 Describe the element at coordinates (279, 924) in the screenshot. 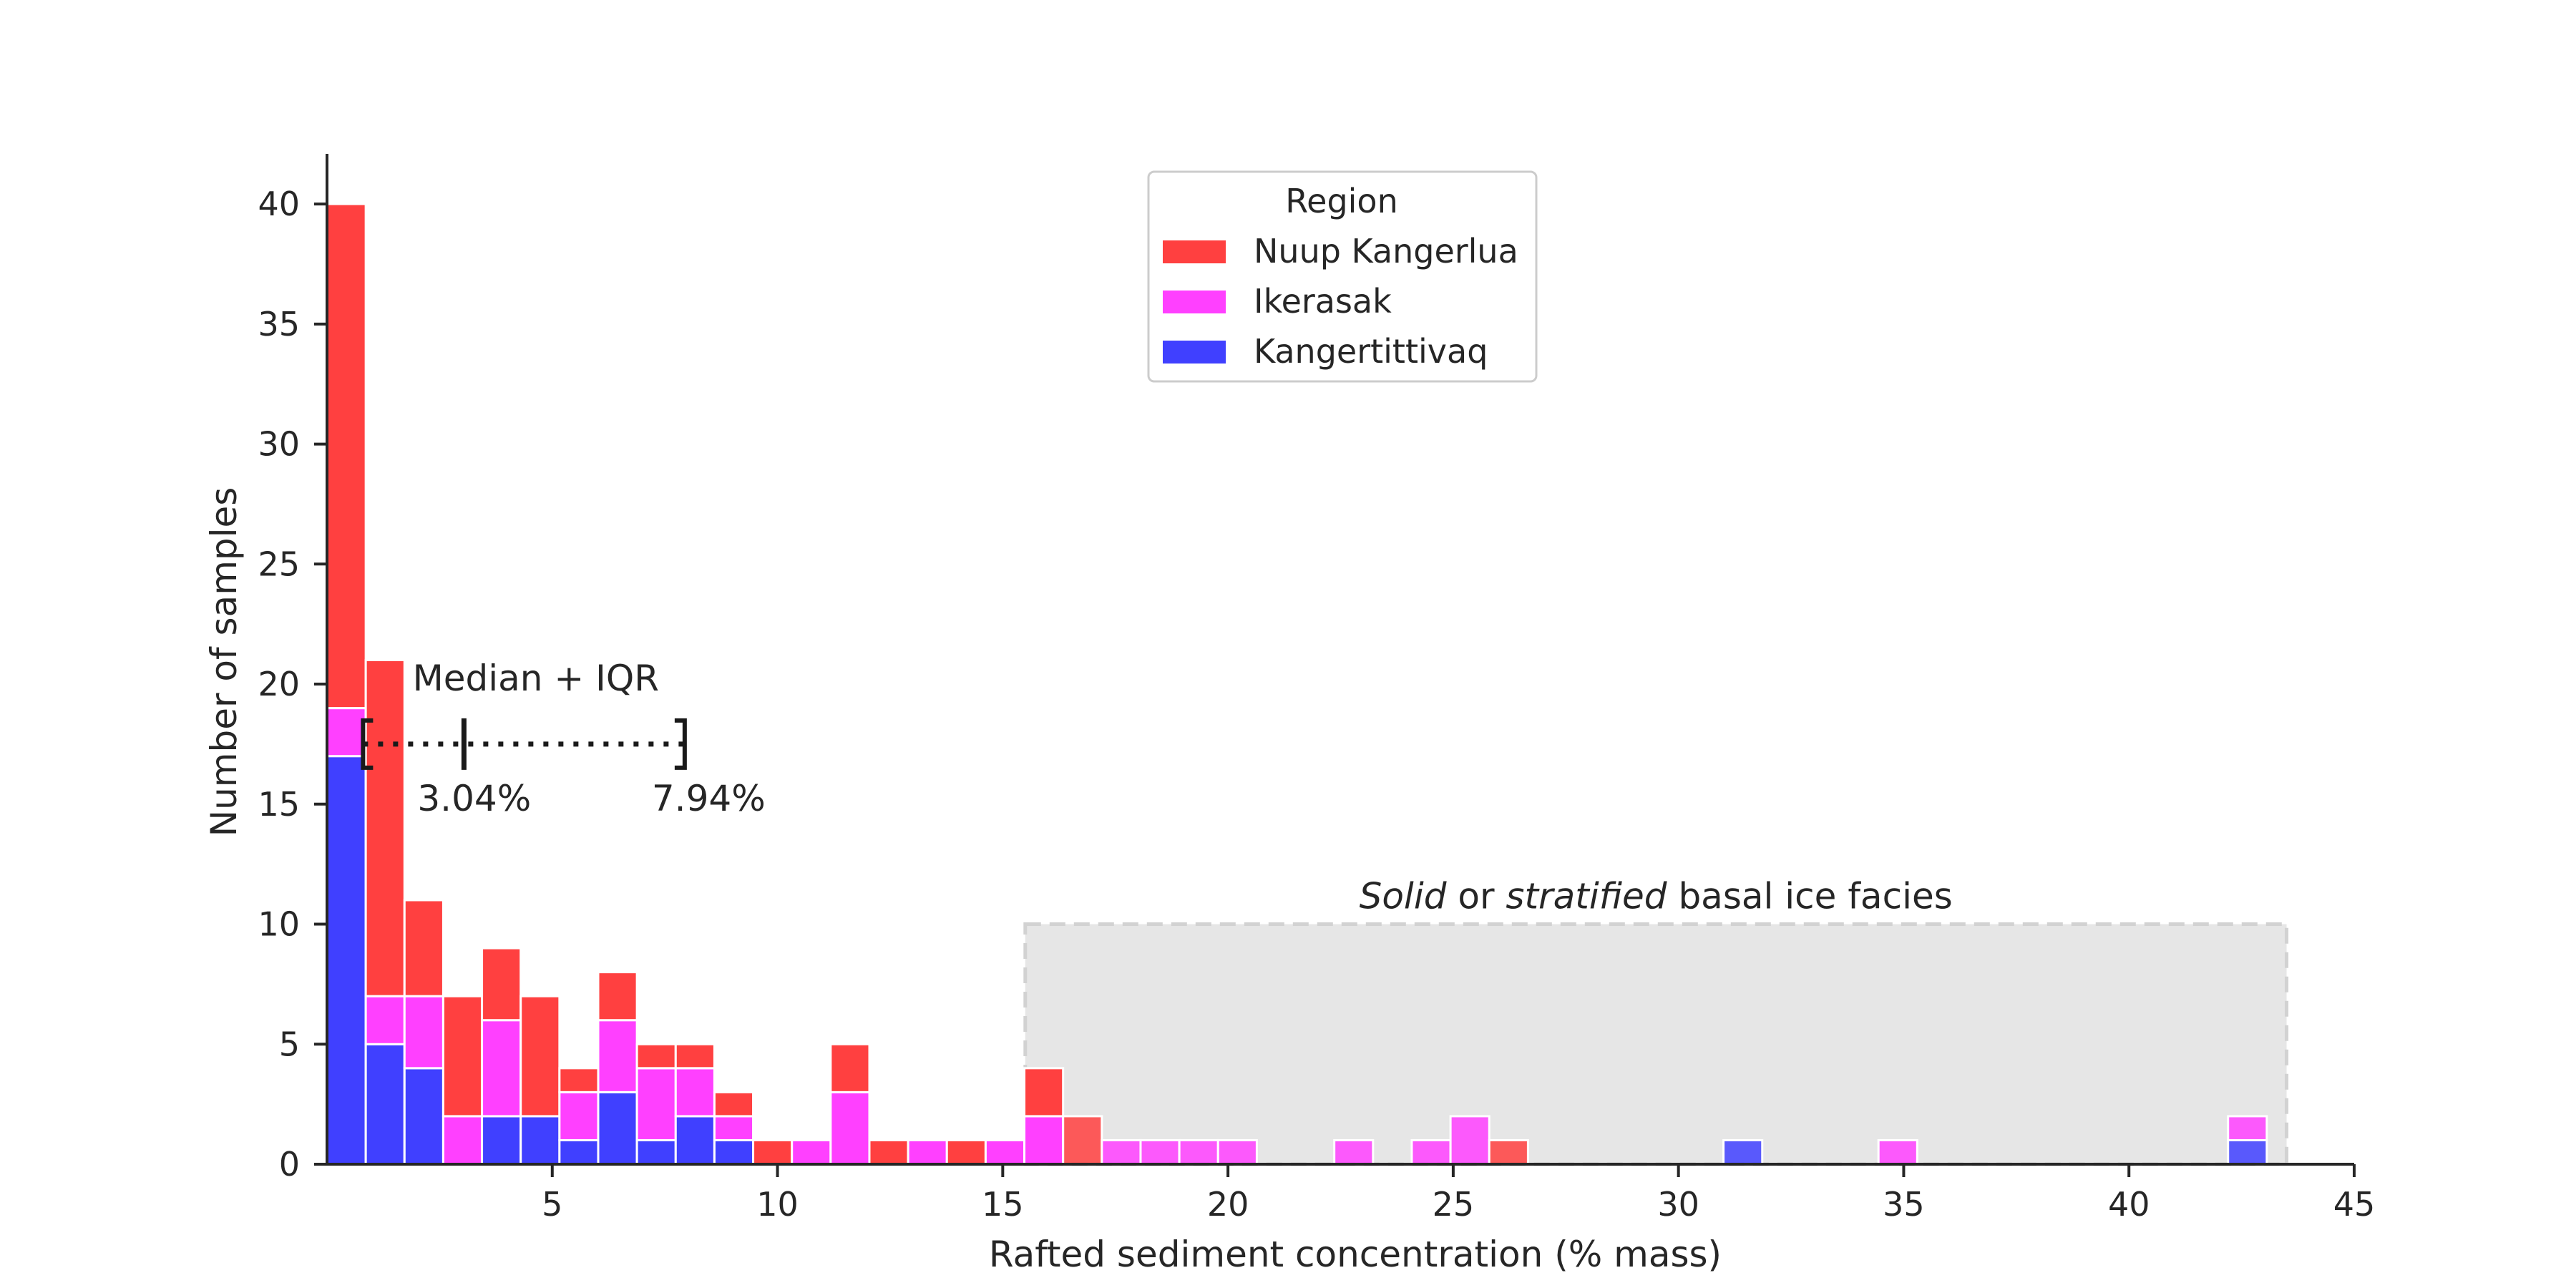

I see `y-tick-label-10: 10` at that location.